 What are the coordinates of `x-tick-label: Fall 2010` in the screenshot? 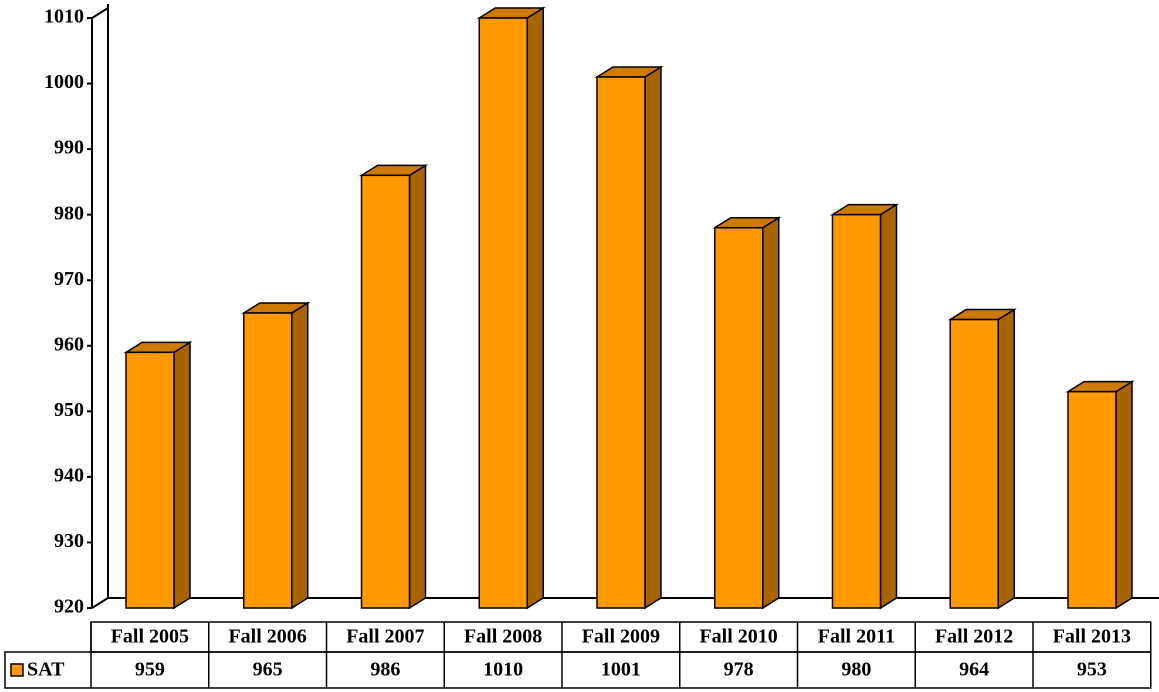 It's located at (738, 637).